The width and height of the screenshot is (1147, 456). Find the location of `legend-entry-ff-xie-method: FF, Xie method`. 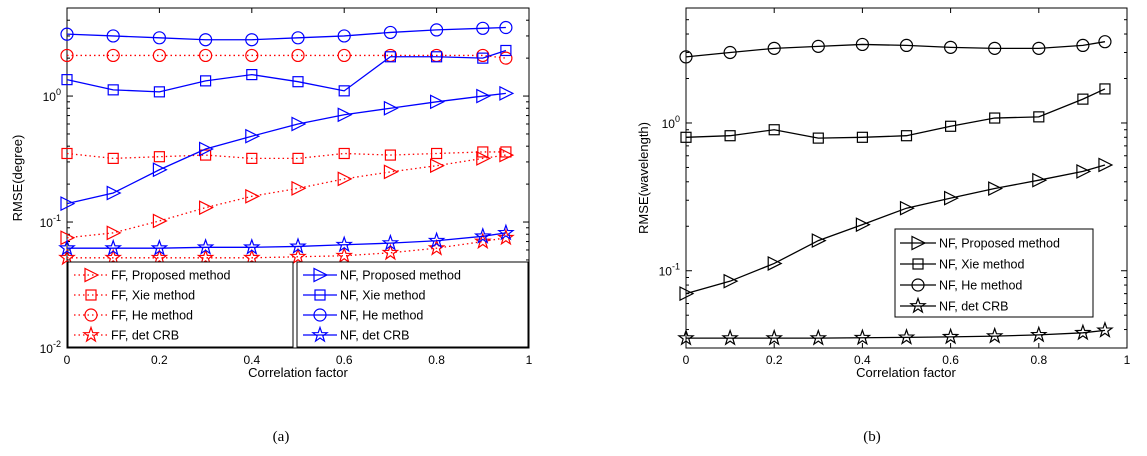

legend-entry-ff-xie-method: FF, Xie method is located at coordinates (134, 296).